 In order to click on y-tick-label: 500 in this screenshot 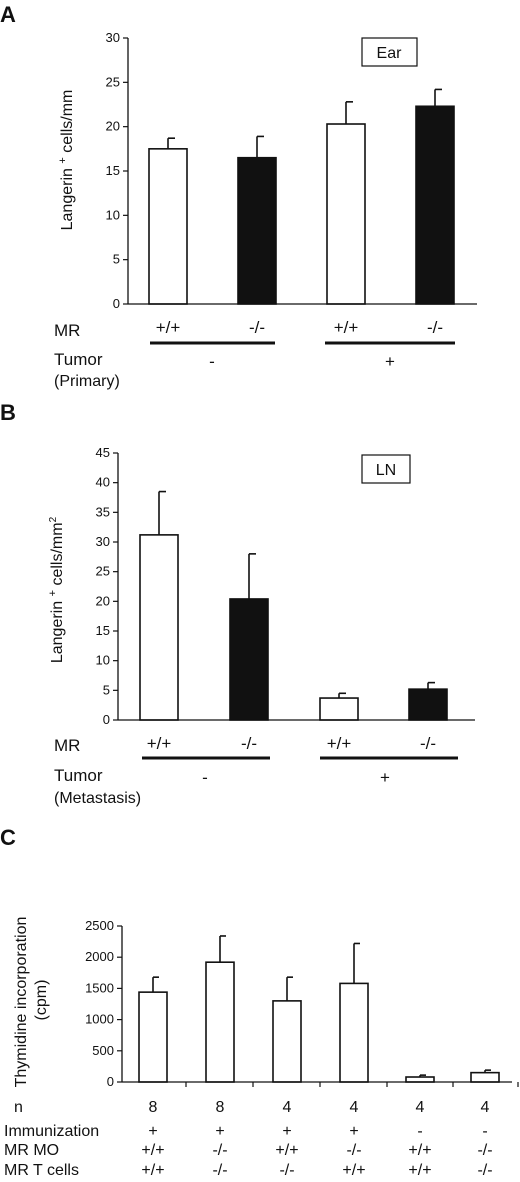, I will do `click(103, 1050)`.